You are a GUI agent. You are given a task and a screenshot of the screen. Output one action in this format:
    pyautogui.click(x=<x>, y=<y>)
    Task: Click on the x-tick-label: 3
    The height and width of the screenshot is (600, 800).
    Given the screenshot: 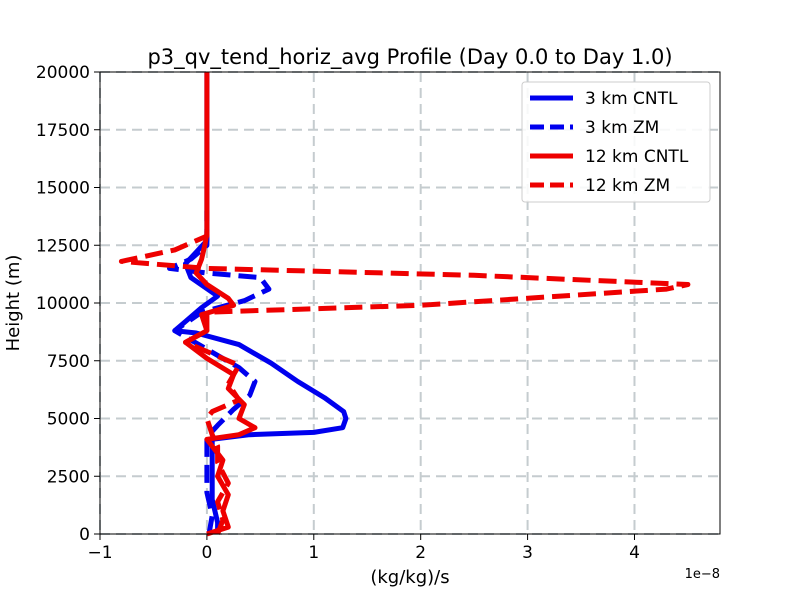 What is the action you would take?
    pyautogui.click(x=527, y=553)
    